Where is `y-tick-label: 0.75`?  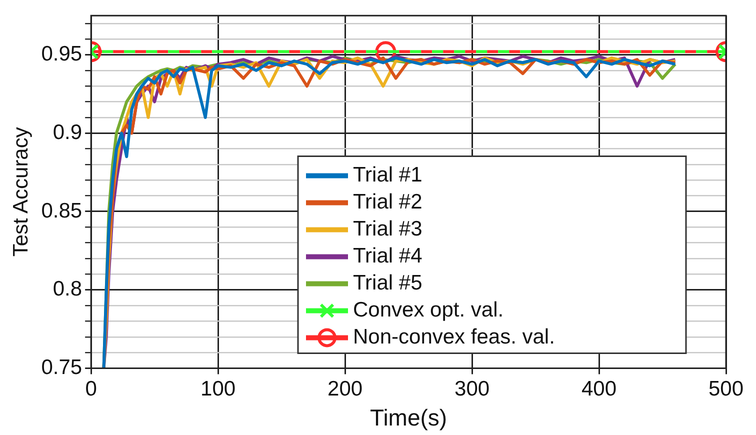
y-tick-label: 0.75 is located at coordinates (61, 367).